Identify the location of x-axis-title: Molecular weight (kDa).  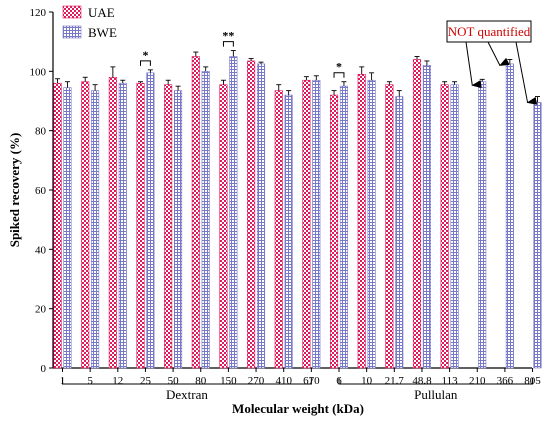
(298, 408).